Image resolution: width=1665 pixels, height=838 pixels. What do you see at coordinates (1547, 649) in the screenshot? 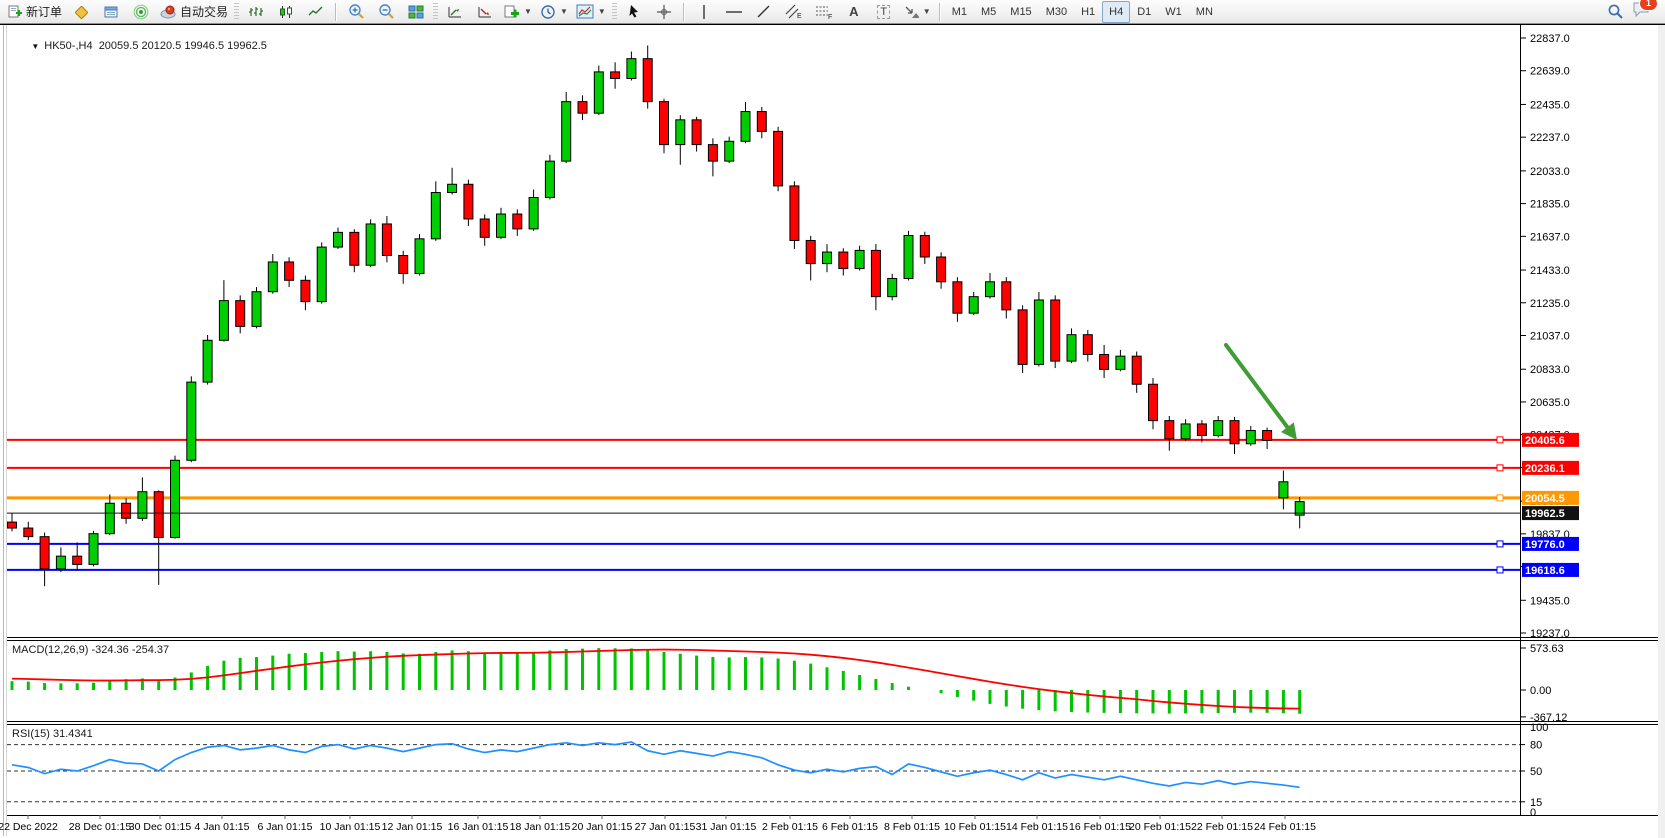
I see `svg-text: 573.63` at bounding box center [1547, 649].